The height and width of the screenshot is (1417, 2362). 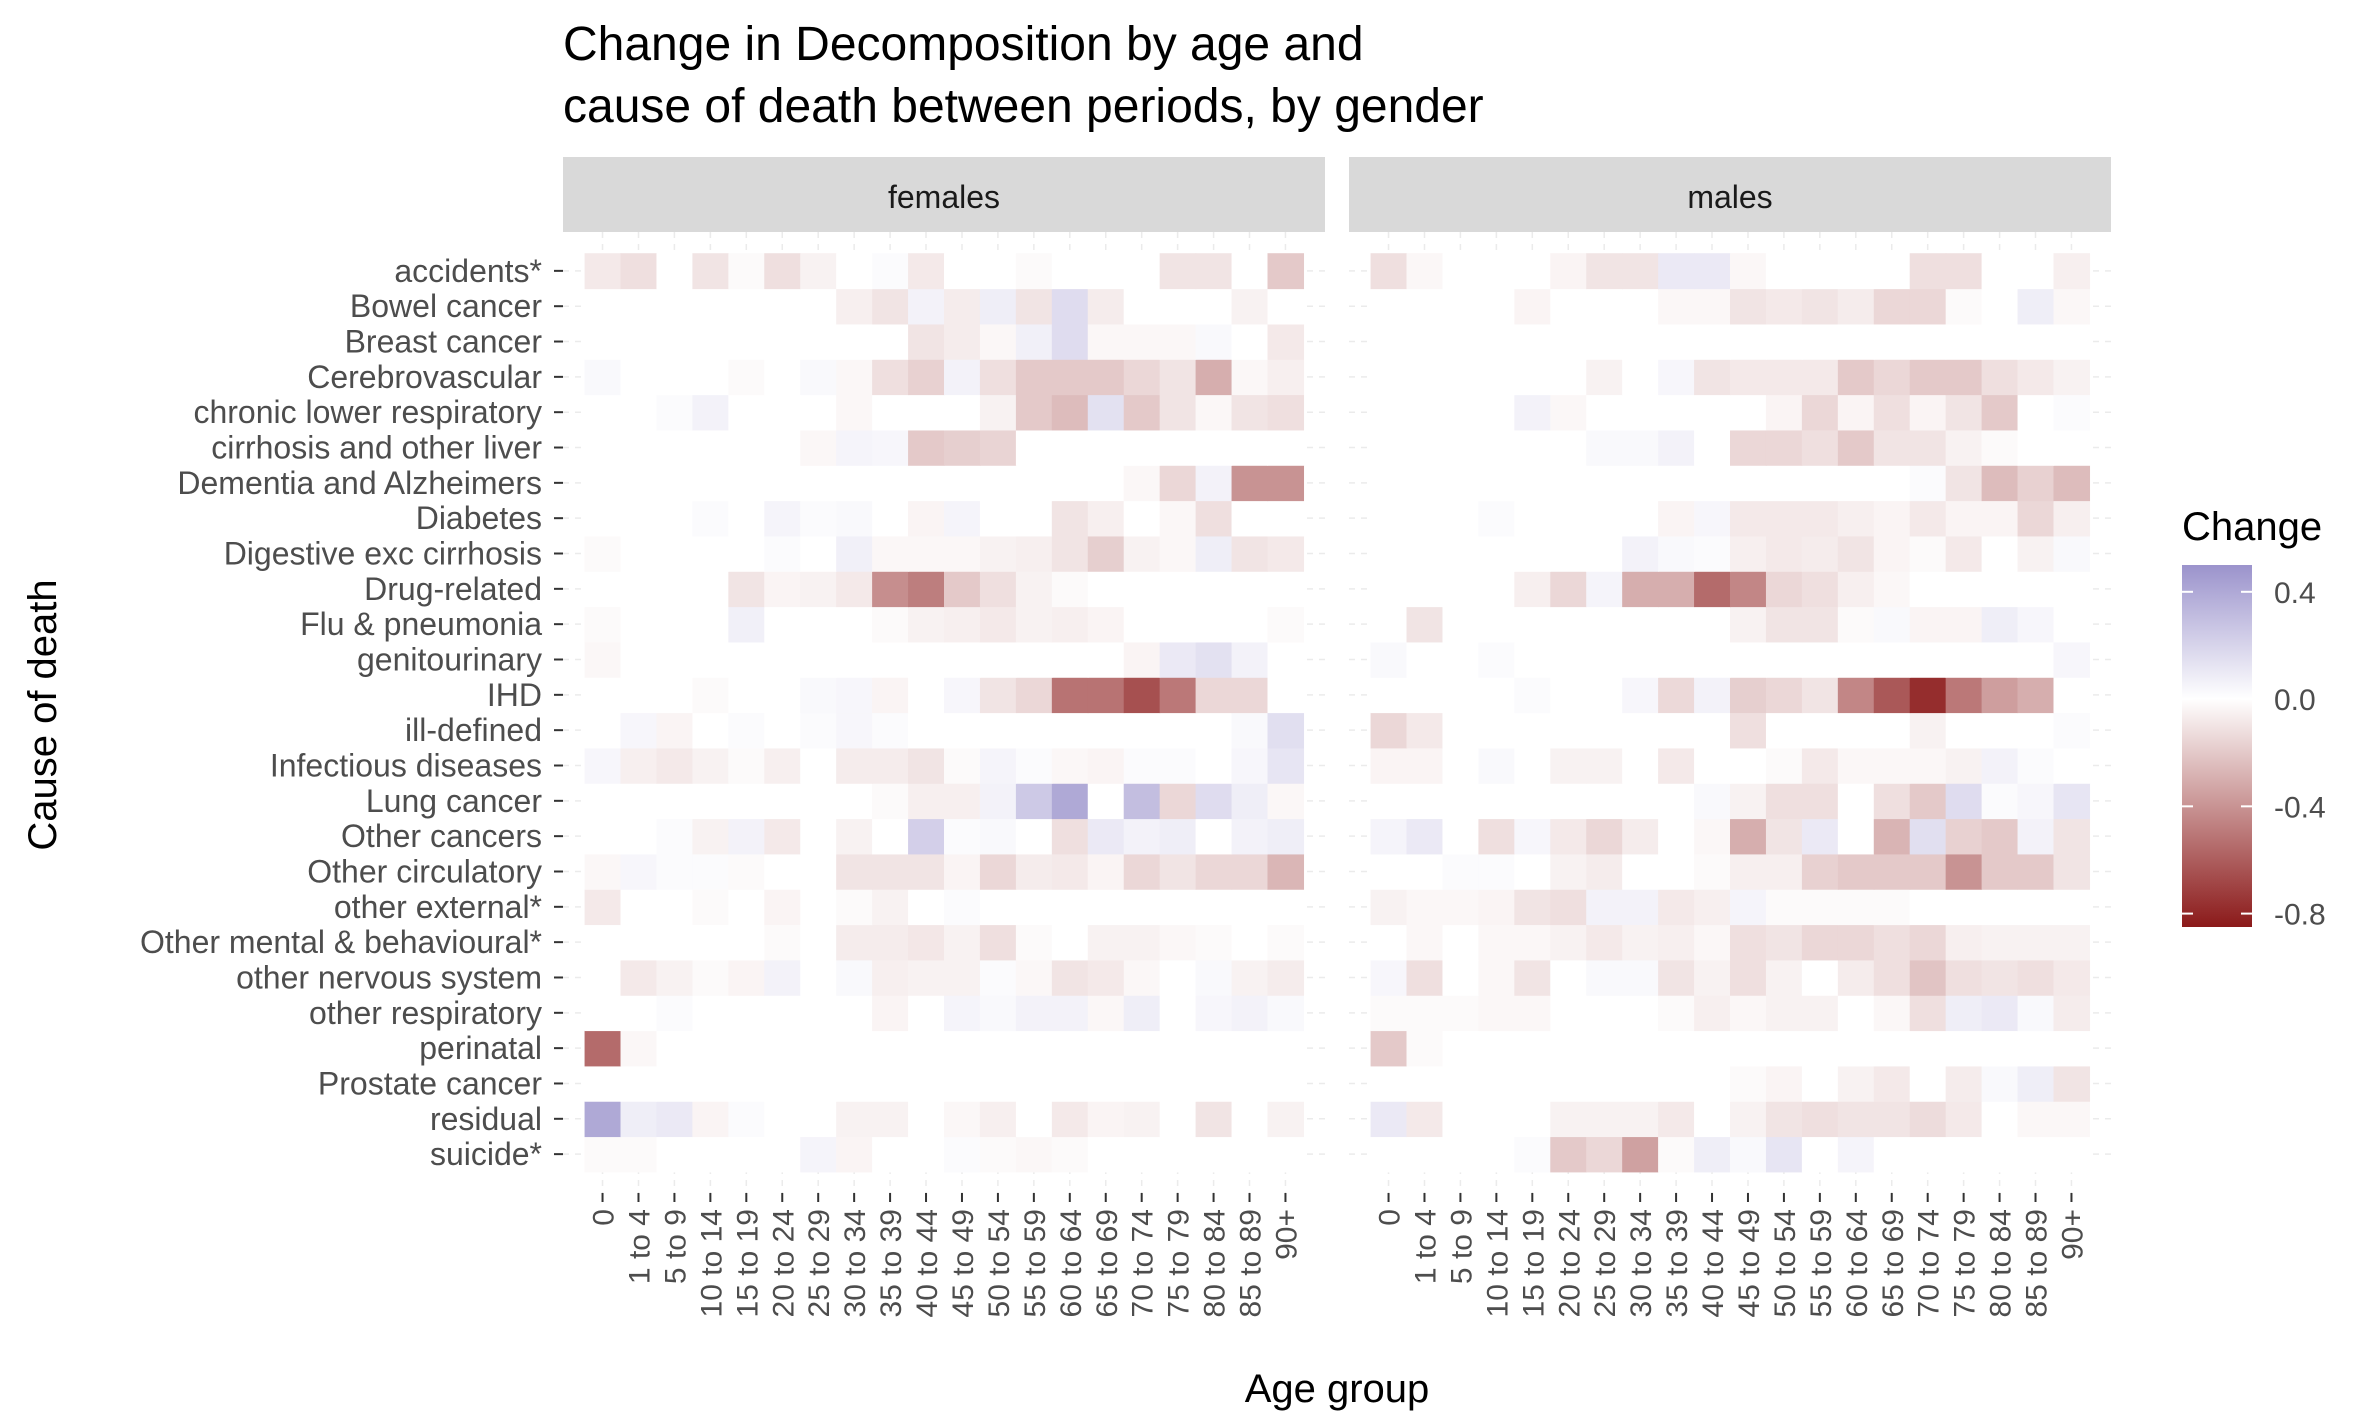 What do you see at coordinates (926, 624) in the screenshot?
I see `heatmap-cell: Flu & pneumonia / 40 to 44: -0.05` at bounding box center [926, 624].